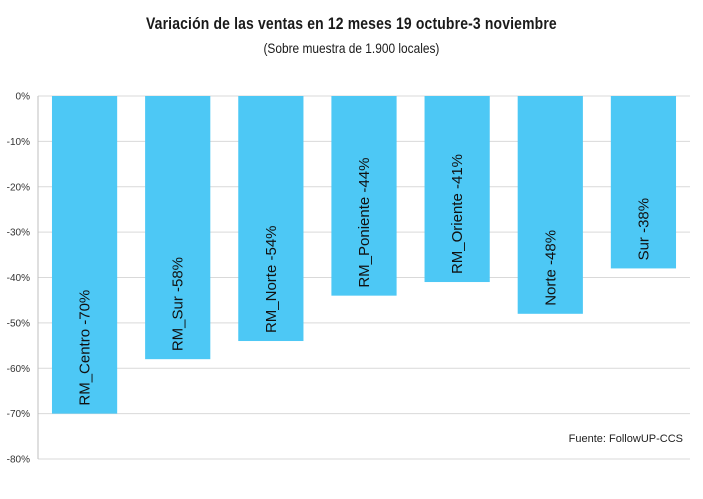 This screenshot has width=703, height=499. I want to click on bar-rm-norte, so click(271, 219).